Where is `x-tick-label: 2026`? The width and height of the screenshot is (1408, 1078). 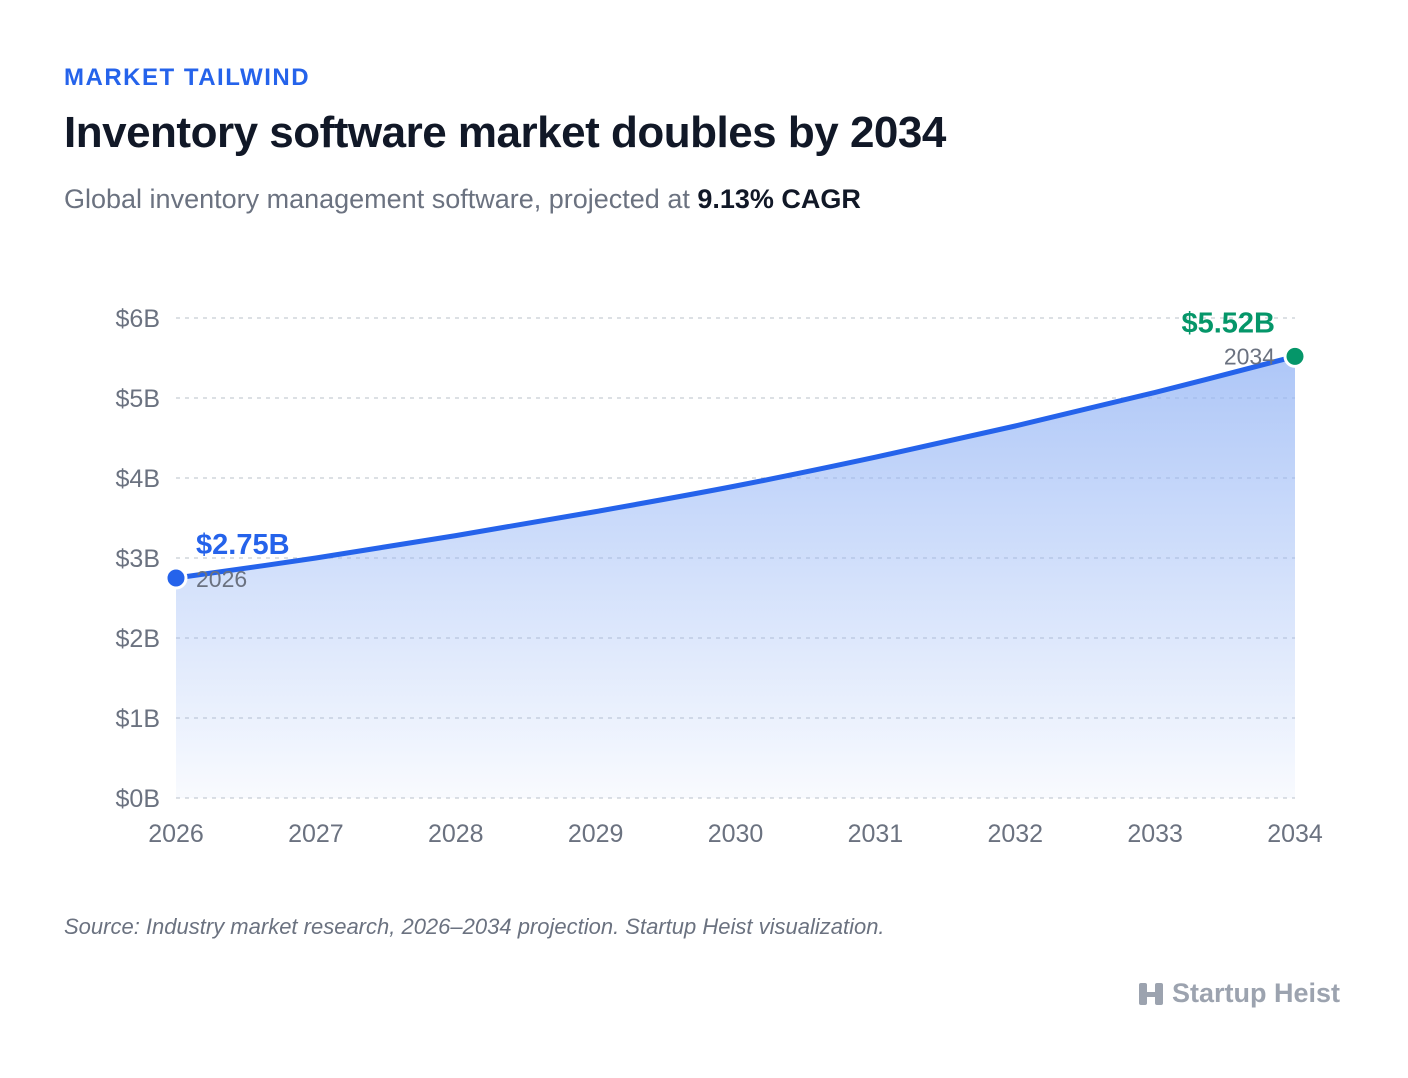
x-tick-label: 2026 is located at coordinates (176, 834).